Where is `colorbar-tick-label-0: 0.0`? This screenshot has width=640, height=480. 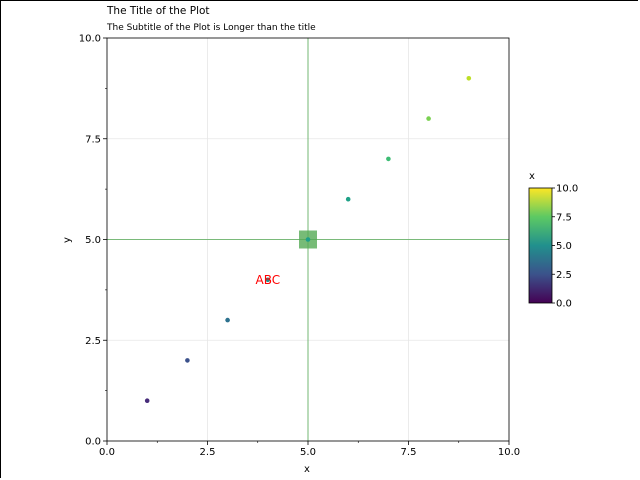 colorbar-tick-label-0: 0.0 is located at coordinates (564, 304).